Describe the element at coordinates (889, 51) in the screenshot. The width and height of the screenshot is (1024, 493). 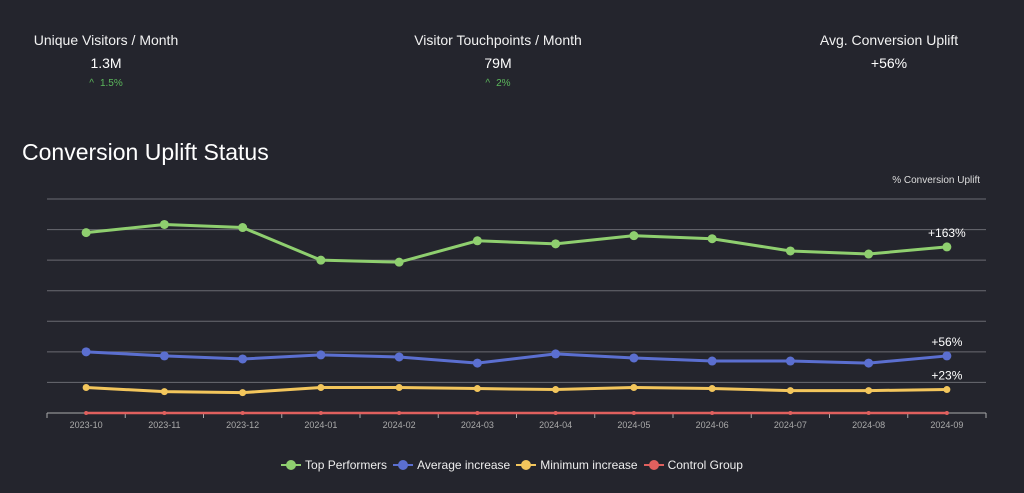
I see `kpi-avg-uplift: Avg. Conversion Uplift +56%` at that location.